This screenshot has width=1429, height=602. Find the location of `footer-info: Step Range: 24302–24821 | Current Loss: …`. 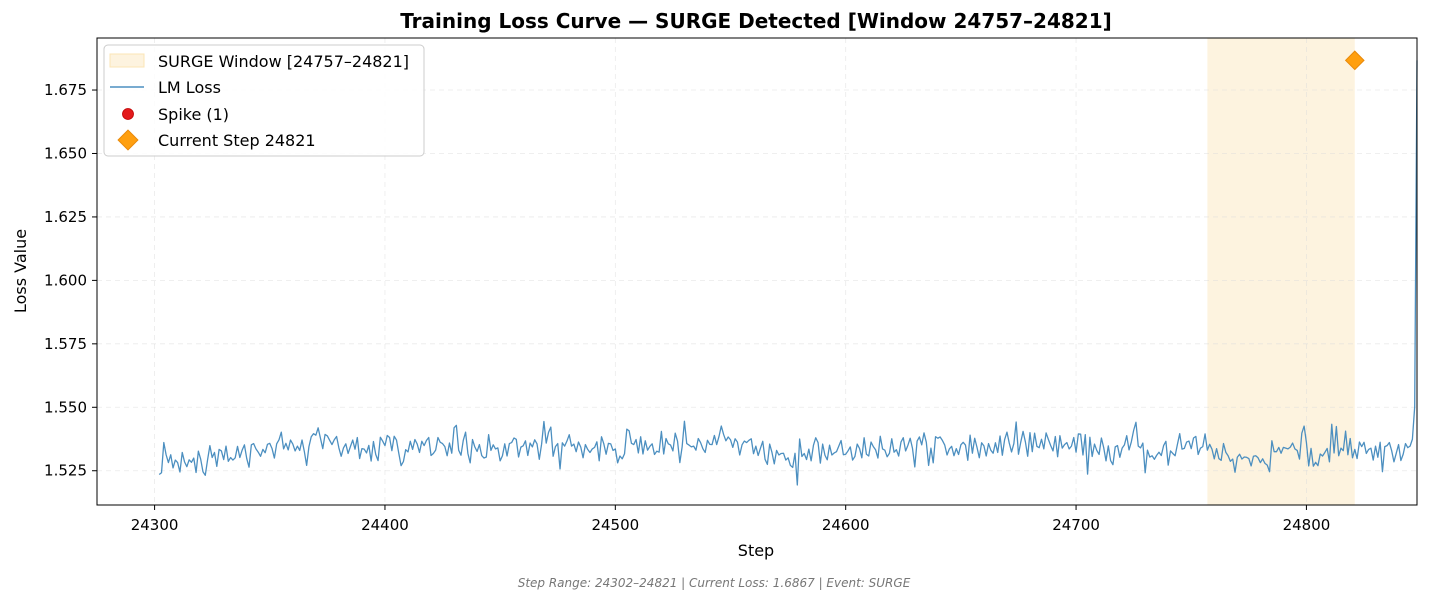

footer-info: Step Range: 24302–24821 | Current Loss: … is located at coordinates (714, 583).